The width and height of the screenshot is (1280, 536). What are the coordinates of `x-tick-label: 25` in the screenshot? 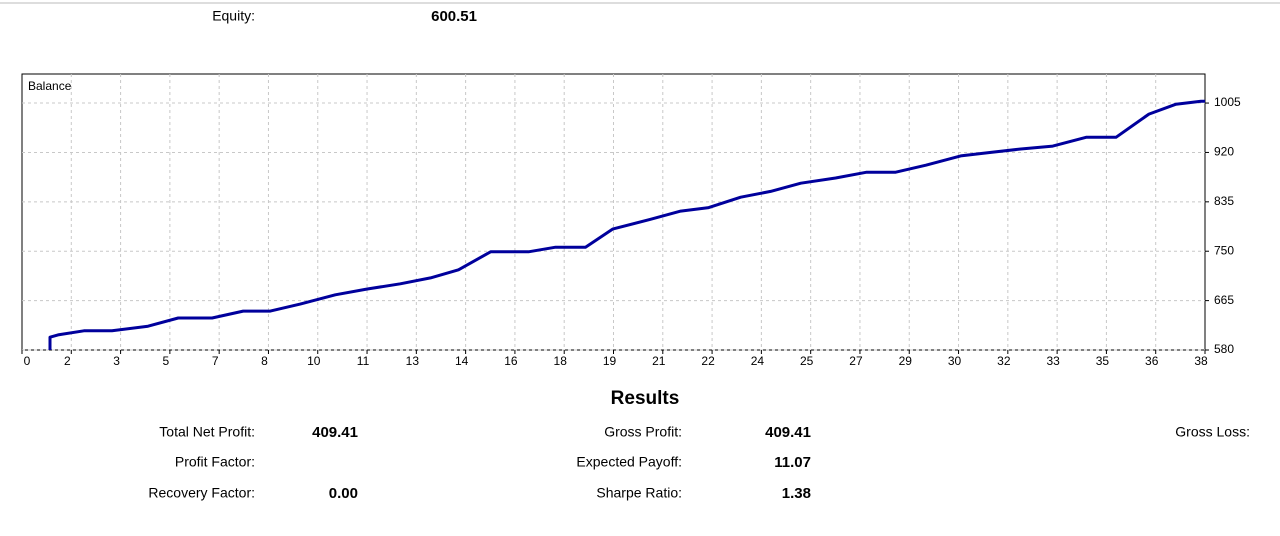 It's located at (807, 361).